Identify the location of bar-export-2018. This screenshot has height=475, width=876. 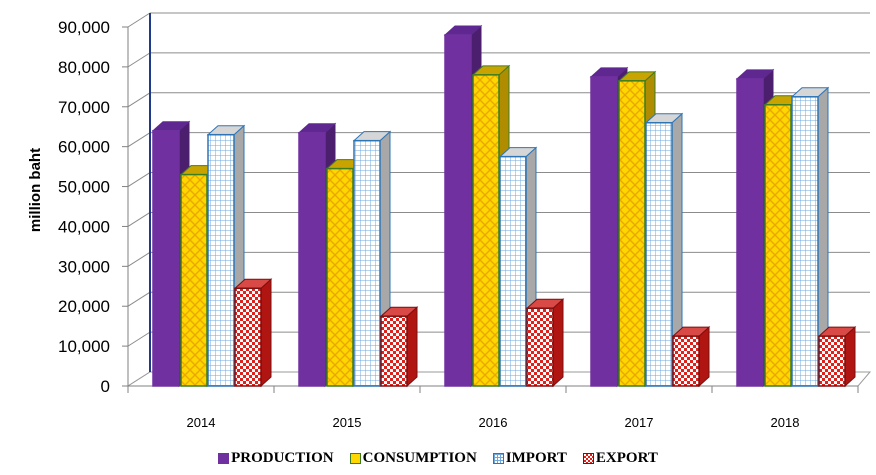
(837, 357).